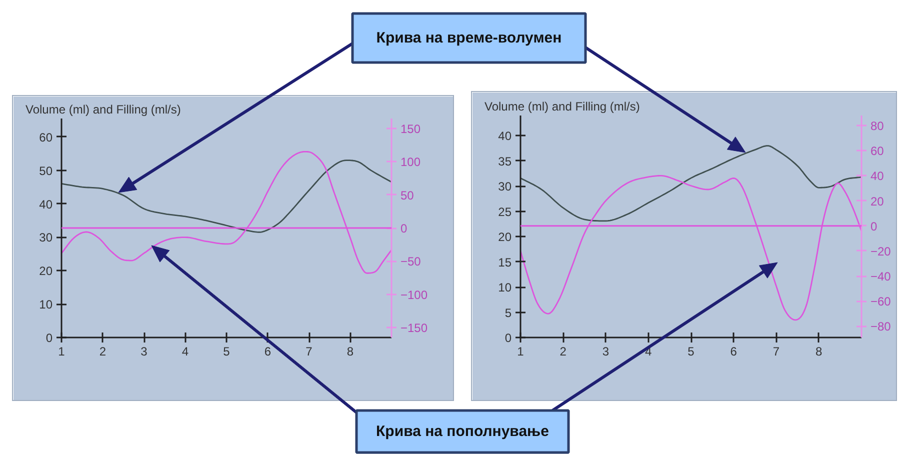 The image size is (906, 454). I want to click on text: Крива на време-волумен, so click(469, 38).